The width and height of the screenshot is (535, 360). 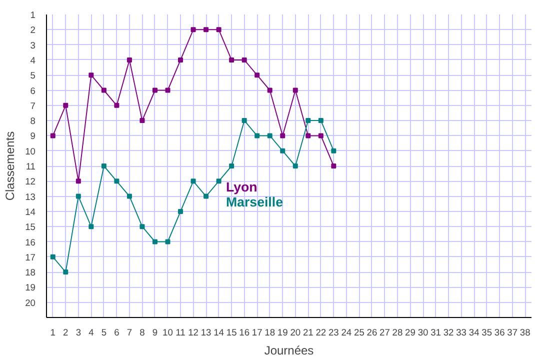 What do you see at coordinates (255, 202) in the screenshot?
I see `series-label: Marseille` at bounding box center [255, 202].